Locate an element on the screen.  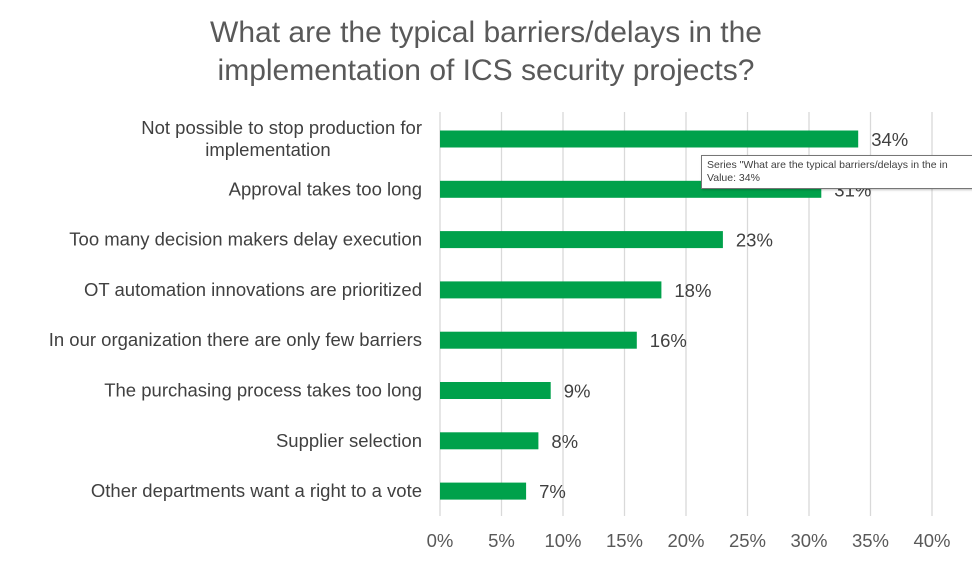
x-tick-label-10: 10% is located at coordinates (562, 540).